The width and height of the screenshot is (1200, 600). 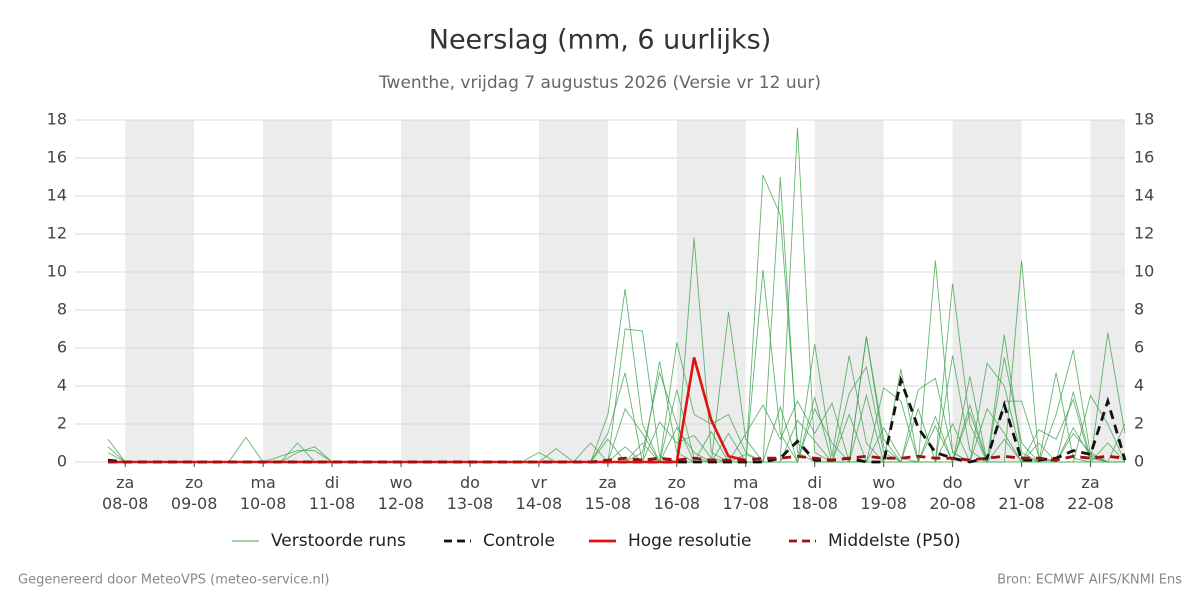 What do you see at coordinates (332, 493) in the screenshot?
I see `x-tick-label: di 11-08` at bounding box center [332, 493].